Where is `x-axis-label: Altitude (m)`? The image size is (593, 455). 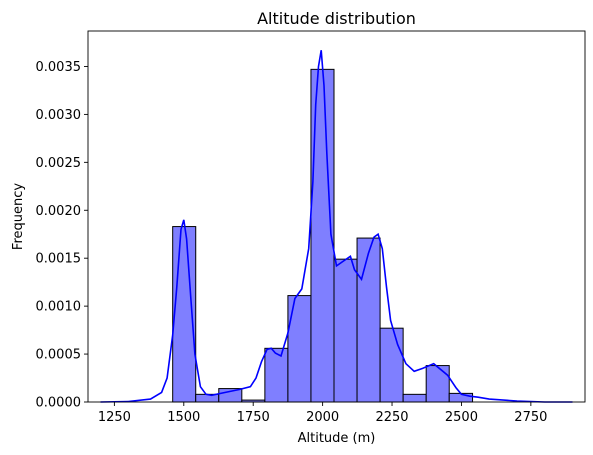 x-axis-label: Altitude (m) is located at coordinates (337, 438).